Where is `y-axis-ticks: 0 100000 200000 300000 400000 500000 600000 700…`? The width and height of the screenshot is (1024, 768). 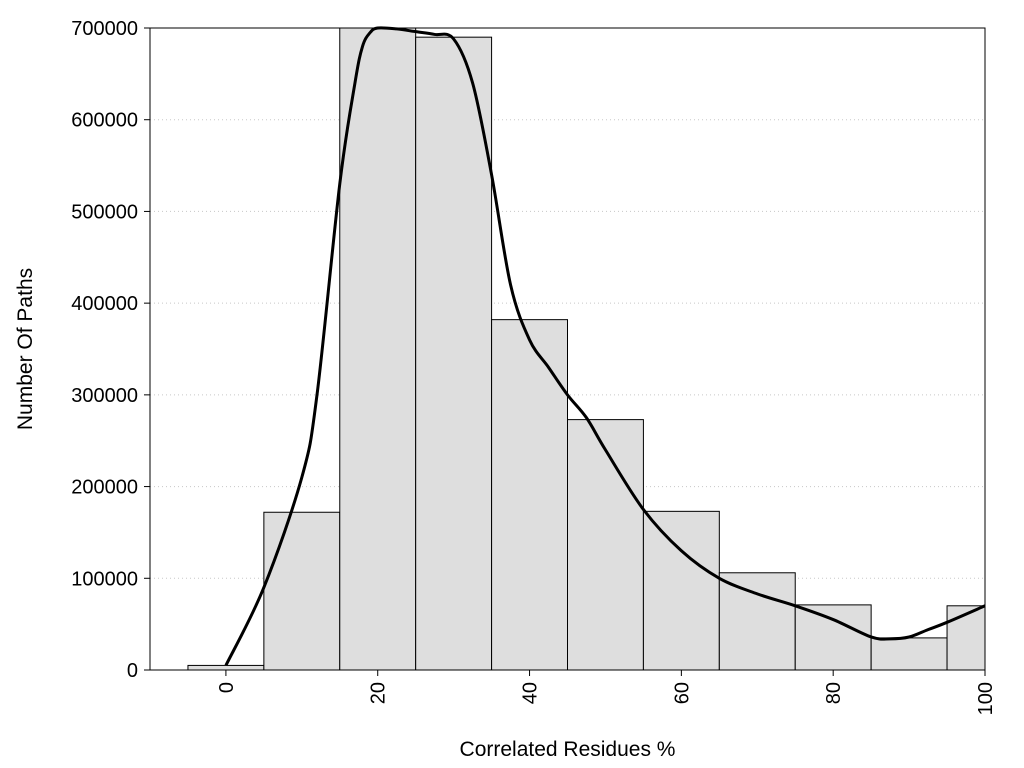 y-axis-ticks: 0 100000 200000 300000 400000 500000 600000 700… is located at coordinates (110, 350).